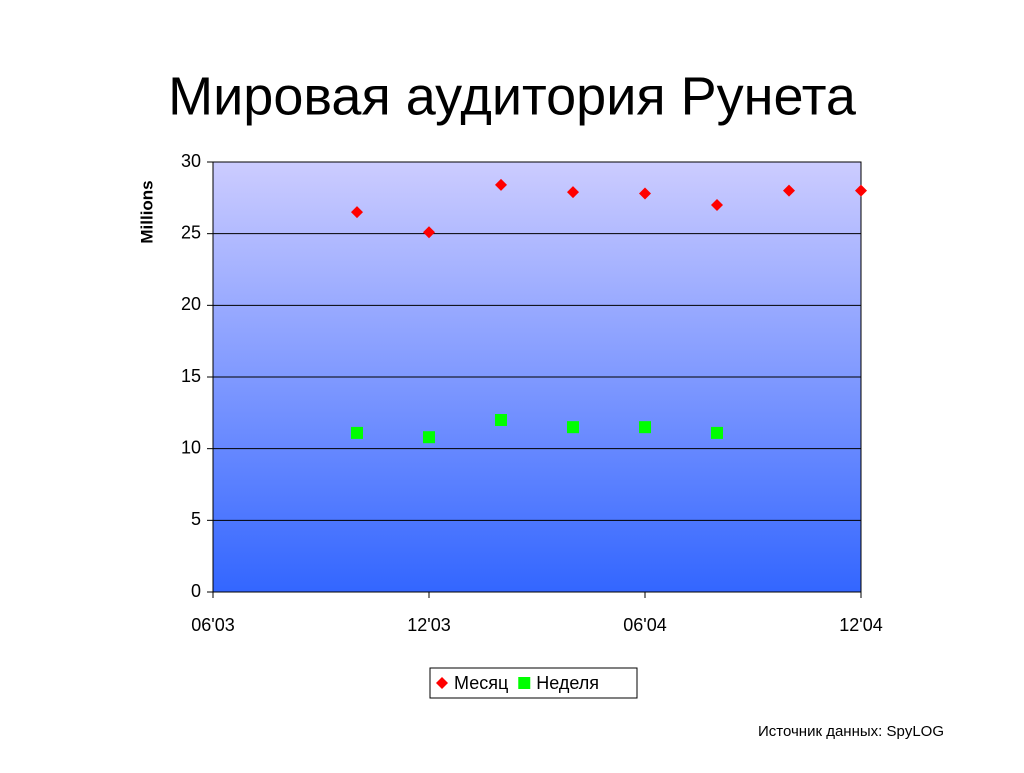 Image resolution: width=1024 pixels, height=773 pixels. I want to click on y-tick-label: 25, so click(191, 232).